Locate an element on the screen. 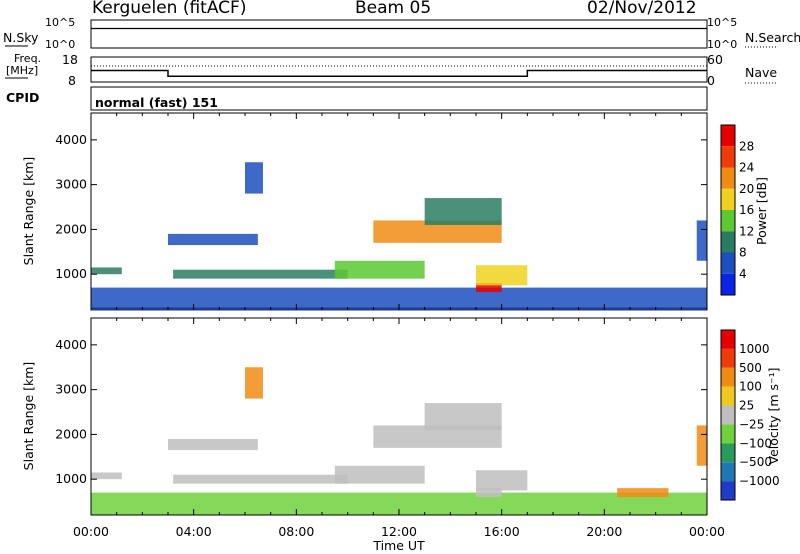 This screenshot has height=554, width=800. power-colorbar-tick: 12 is located at coordinates (746, 231).